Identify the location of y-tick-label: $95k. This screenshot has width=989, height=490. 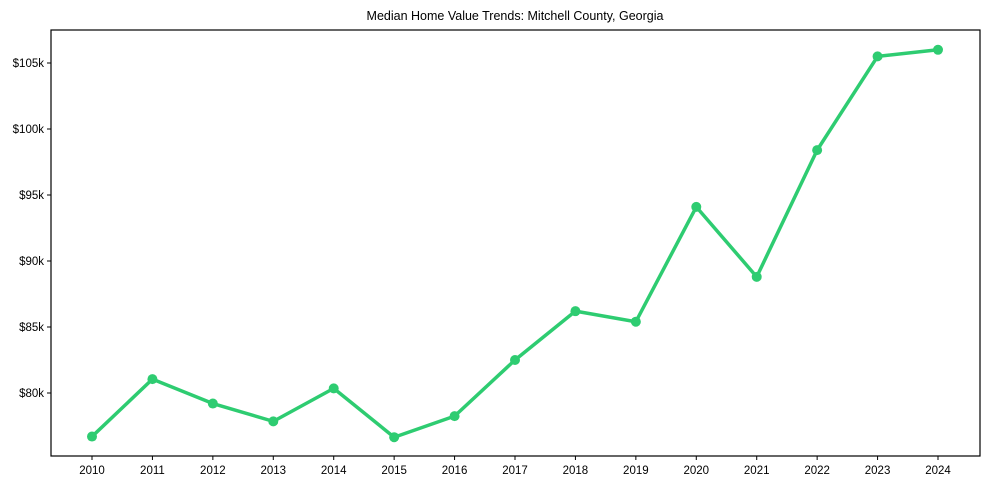
(31, 196).